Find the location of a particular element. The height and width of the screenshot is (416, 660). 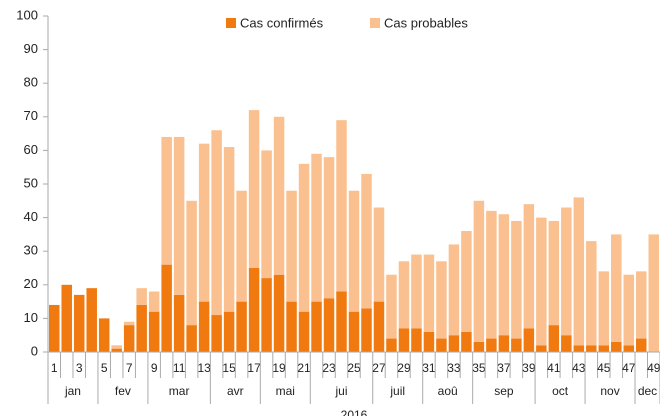

x-tick-label: 9 is located at coordinates (154, 368).